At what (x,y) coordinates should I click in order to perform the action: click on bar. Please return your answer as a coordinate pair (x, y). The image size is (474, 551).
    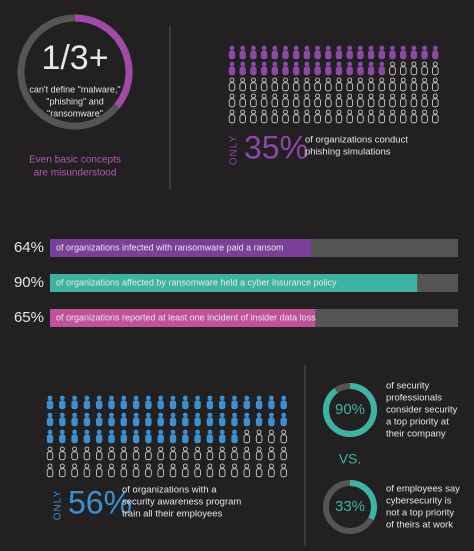
    Looking at the image, I should click on (181, 248).